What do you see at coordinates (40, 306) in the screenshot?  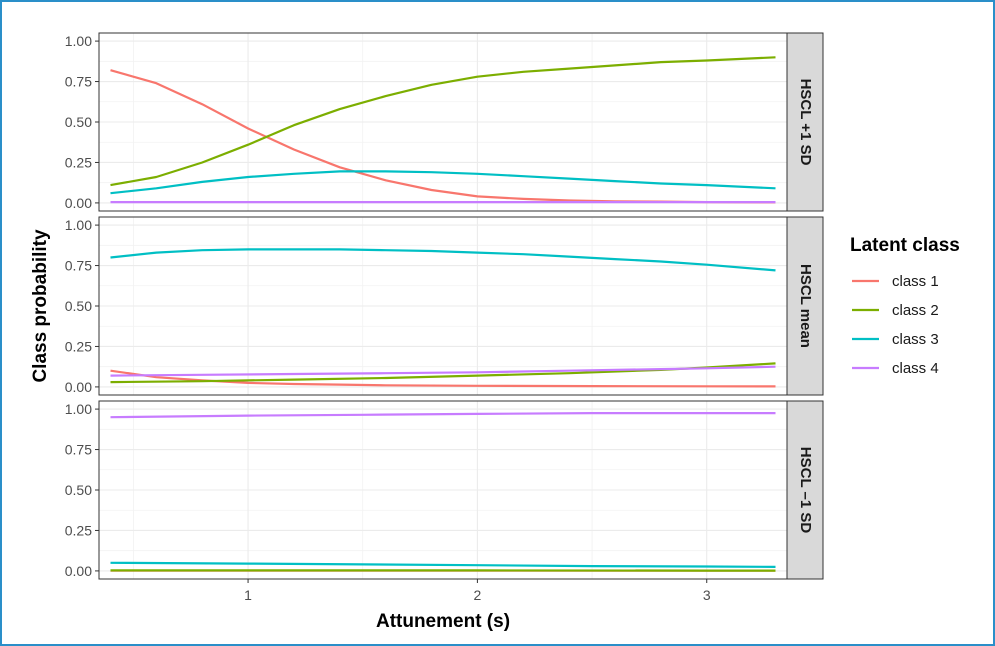 I see `y-axis-title: Class probability` at bounding box center [40, 306].